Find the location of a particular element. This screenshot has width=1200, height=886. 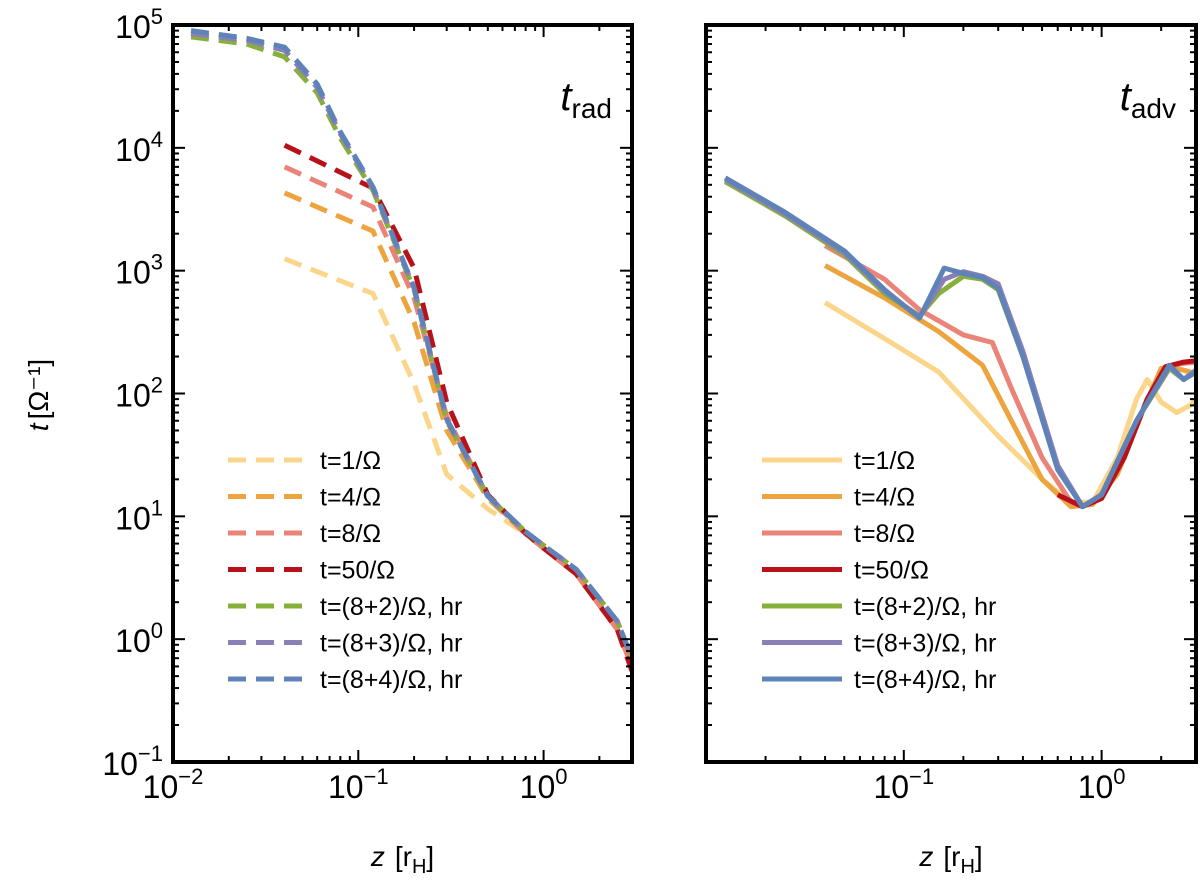

y-axis-label: t [Ω⁻¹] is located at coordinates (38, 395).